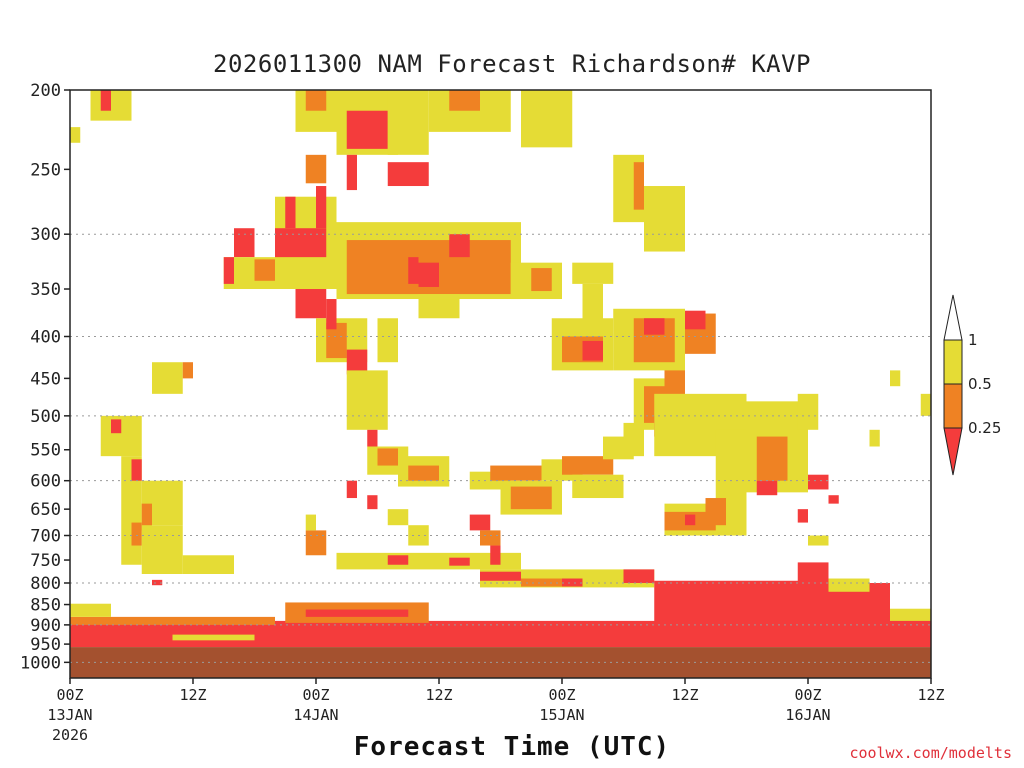  What do you see at coordinates (980, 384) in the screenshot?
I see `legend-label: 0.5` at bounding box center [980, 384].